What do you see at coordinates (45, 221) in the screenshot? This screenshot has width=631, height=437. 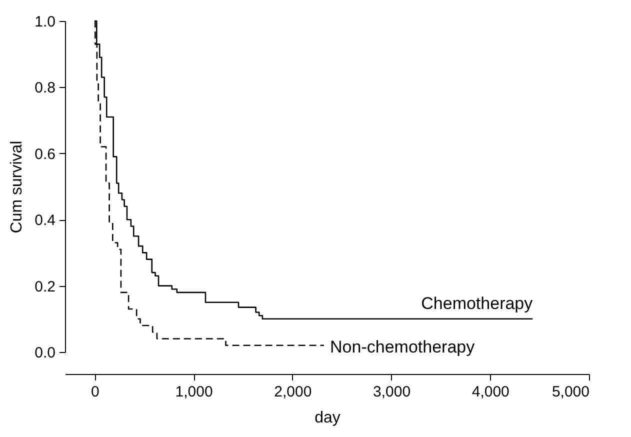 I see `y-tick-label: 0.4` at bounding box center [45, 221].